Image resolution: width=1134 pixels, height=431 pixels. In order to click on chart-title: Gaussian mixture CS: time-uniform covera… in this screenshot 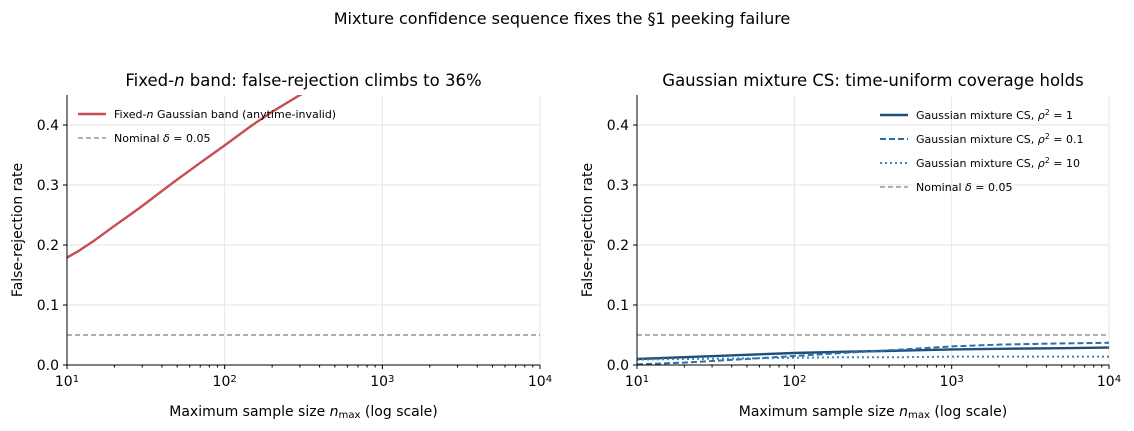, I will do `click(872, 80)`.